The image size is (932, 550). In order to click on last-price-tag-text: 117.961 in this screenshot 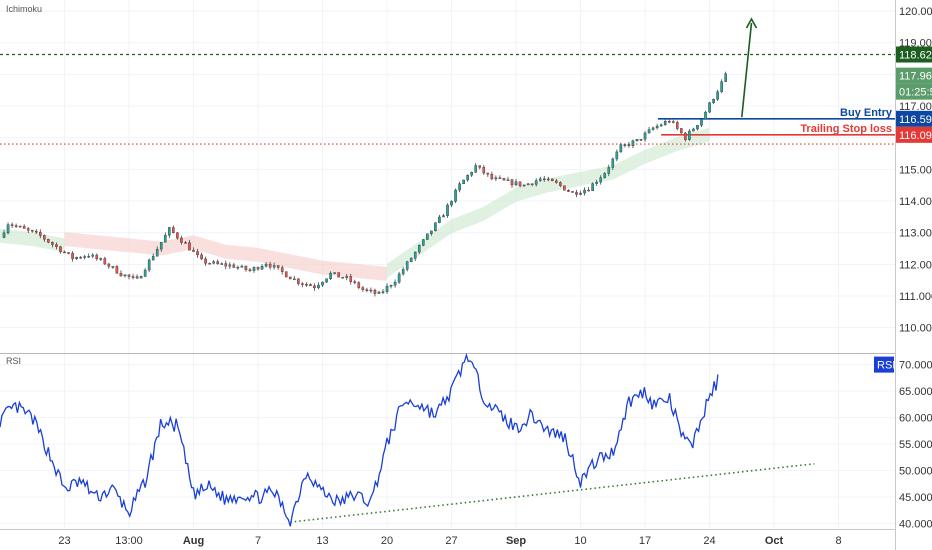, I will do `click(915, 77)`.